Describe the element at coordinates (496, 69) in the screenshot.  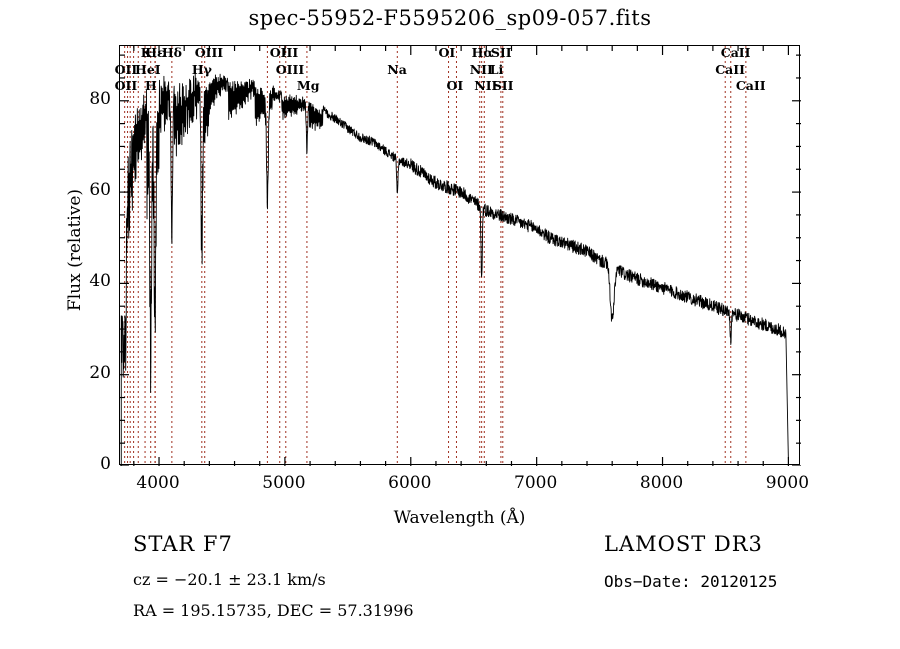
I see `spectral-line-label: Li` at that location.